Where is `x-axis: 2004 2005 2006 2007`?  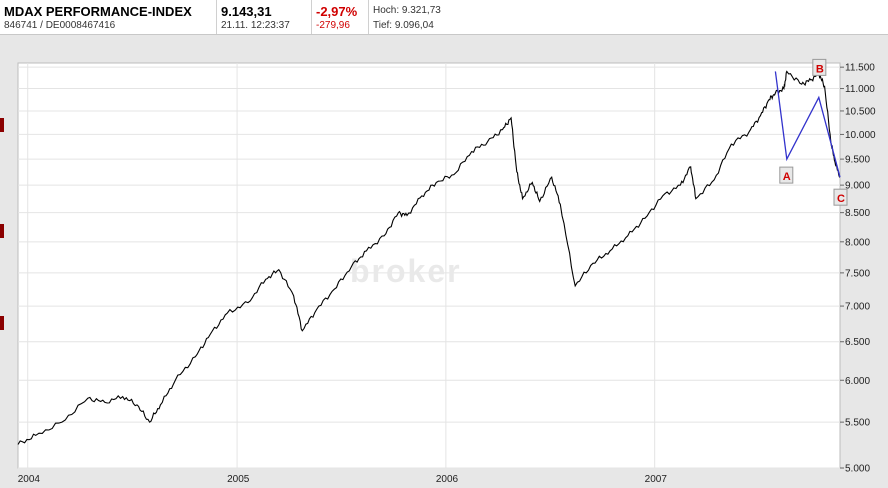 x-axis: 2004 2005 2006 2007 is located at coordinates (343, 479).